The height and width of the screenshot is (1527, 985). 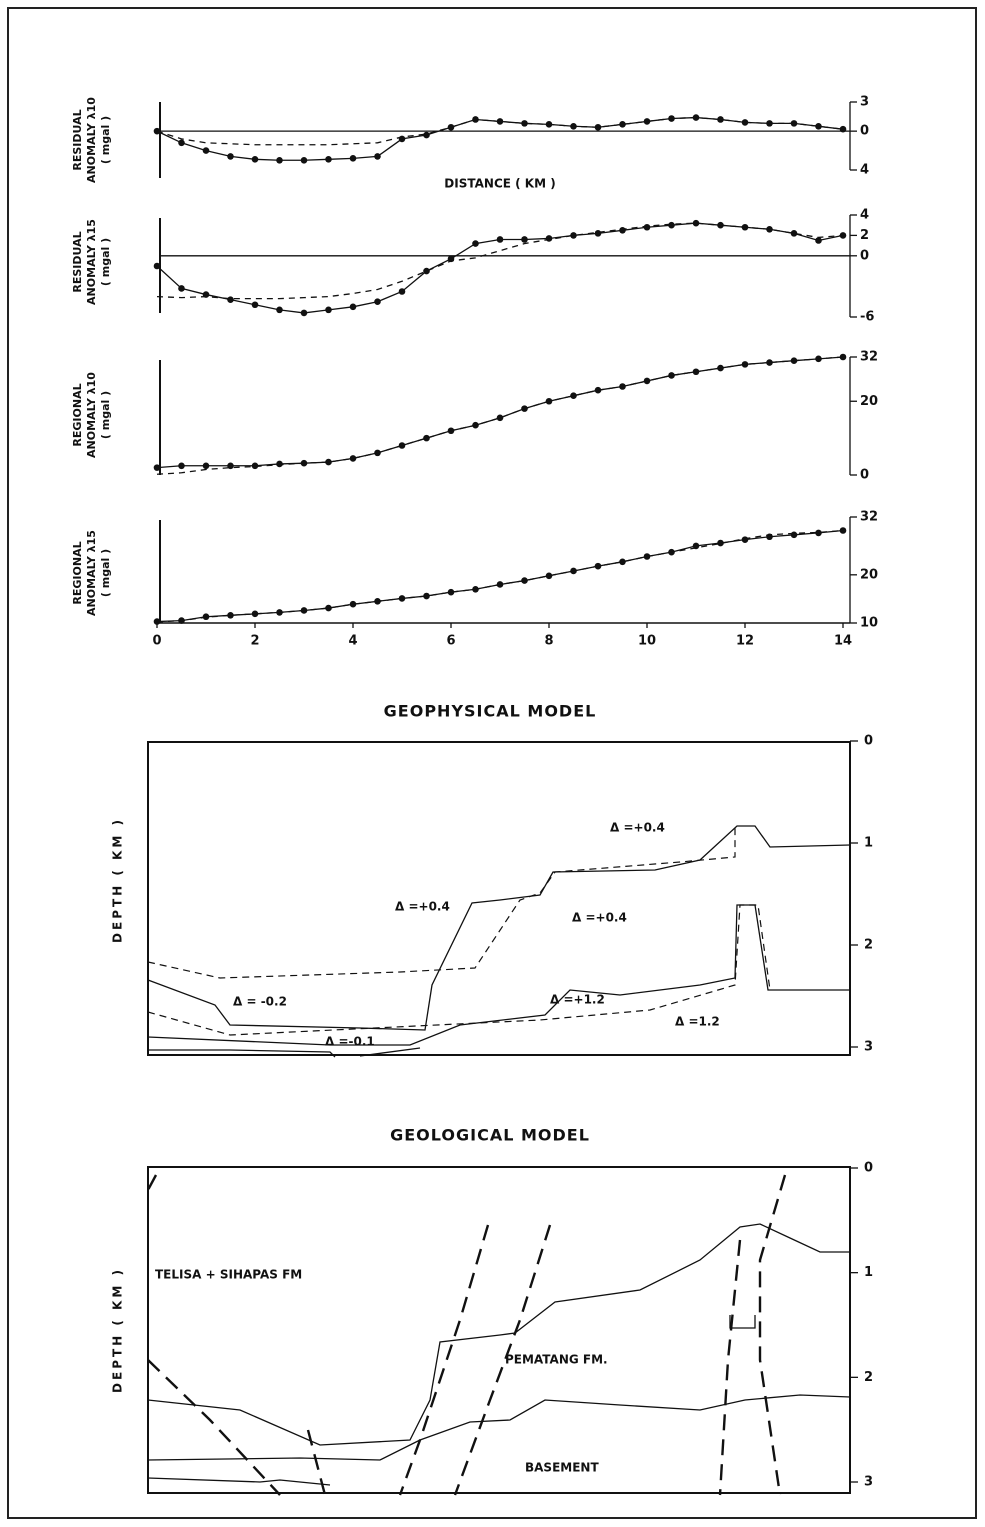 What do you see at coordinates (867, 317) in the screenshot?
I see `y-tick-label: -6` at bounding box center [867, 317].